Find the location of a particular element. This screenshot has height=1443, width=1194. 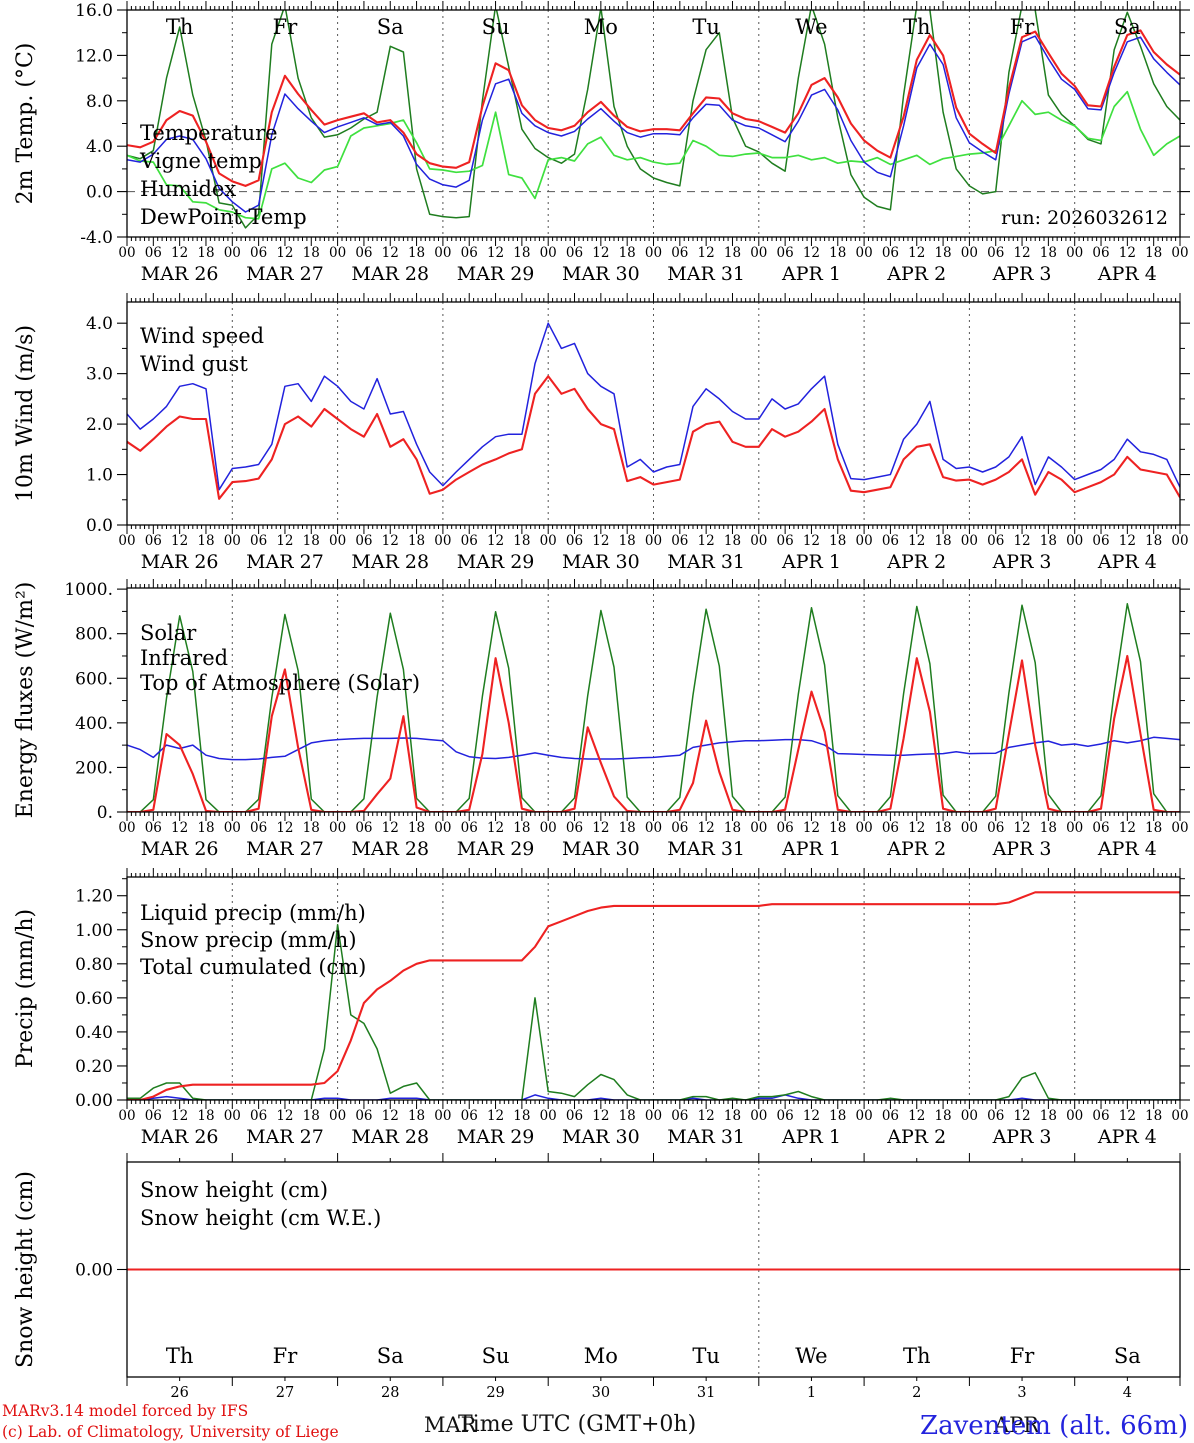

y-tick-label: 0.40 is located at coordinates (94, 1033).